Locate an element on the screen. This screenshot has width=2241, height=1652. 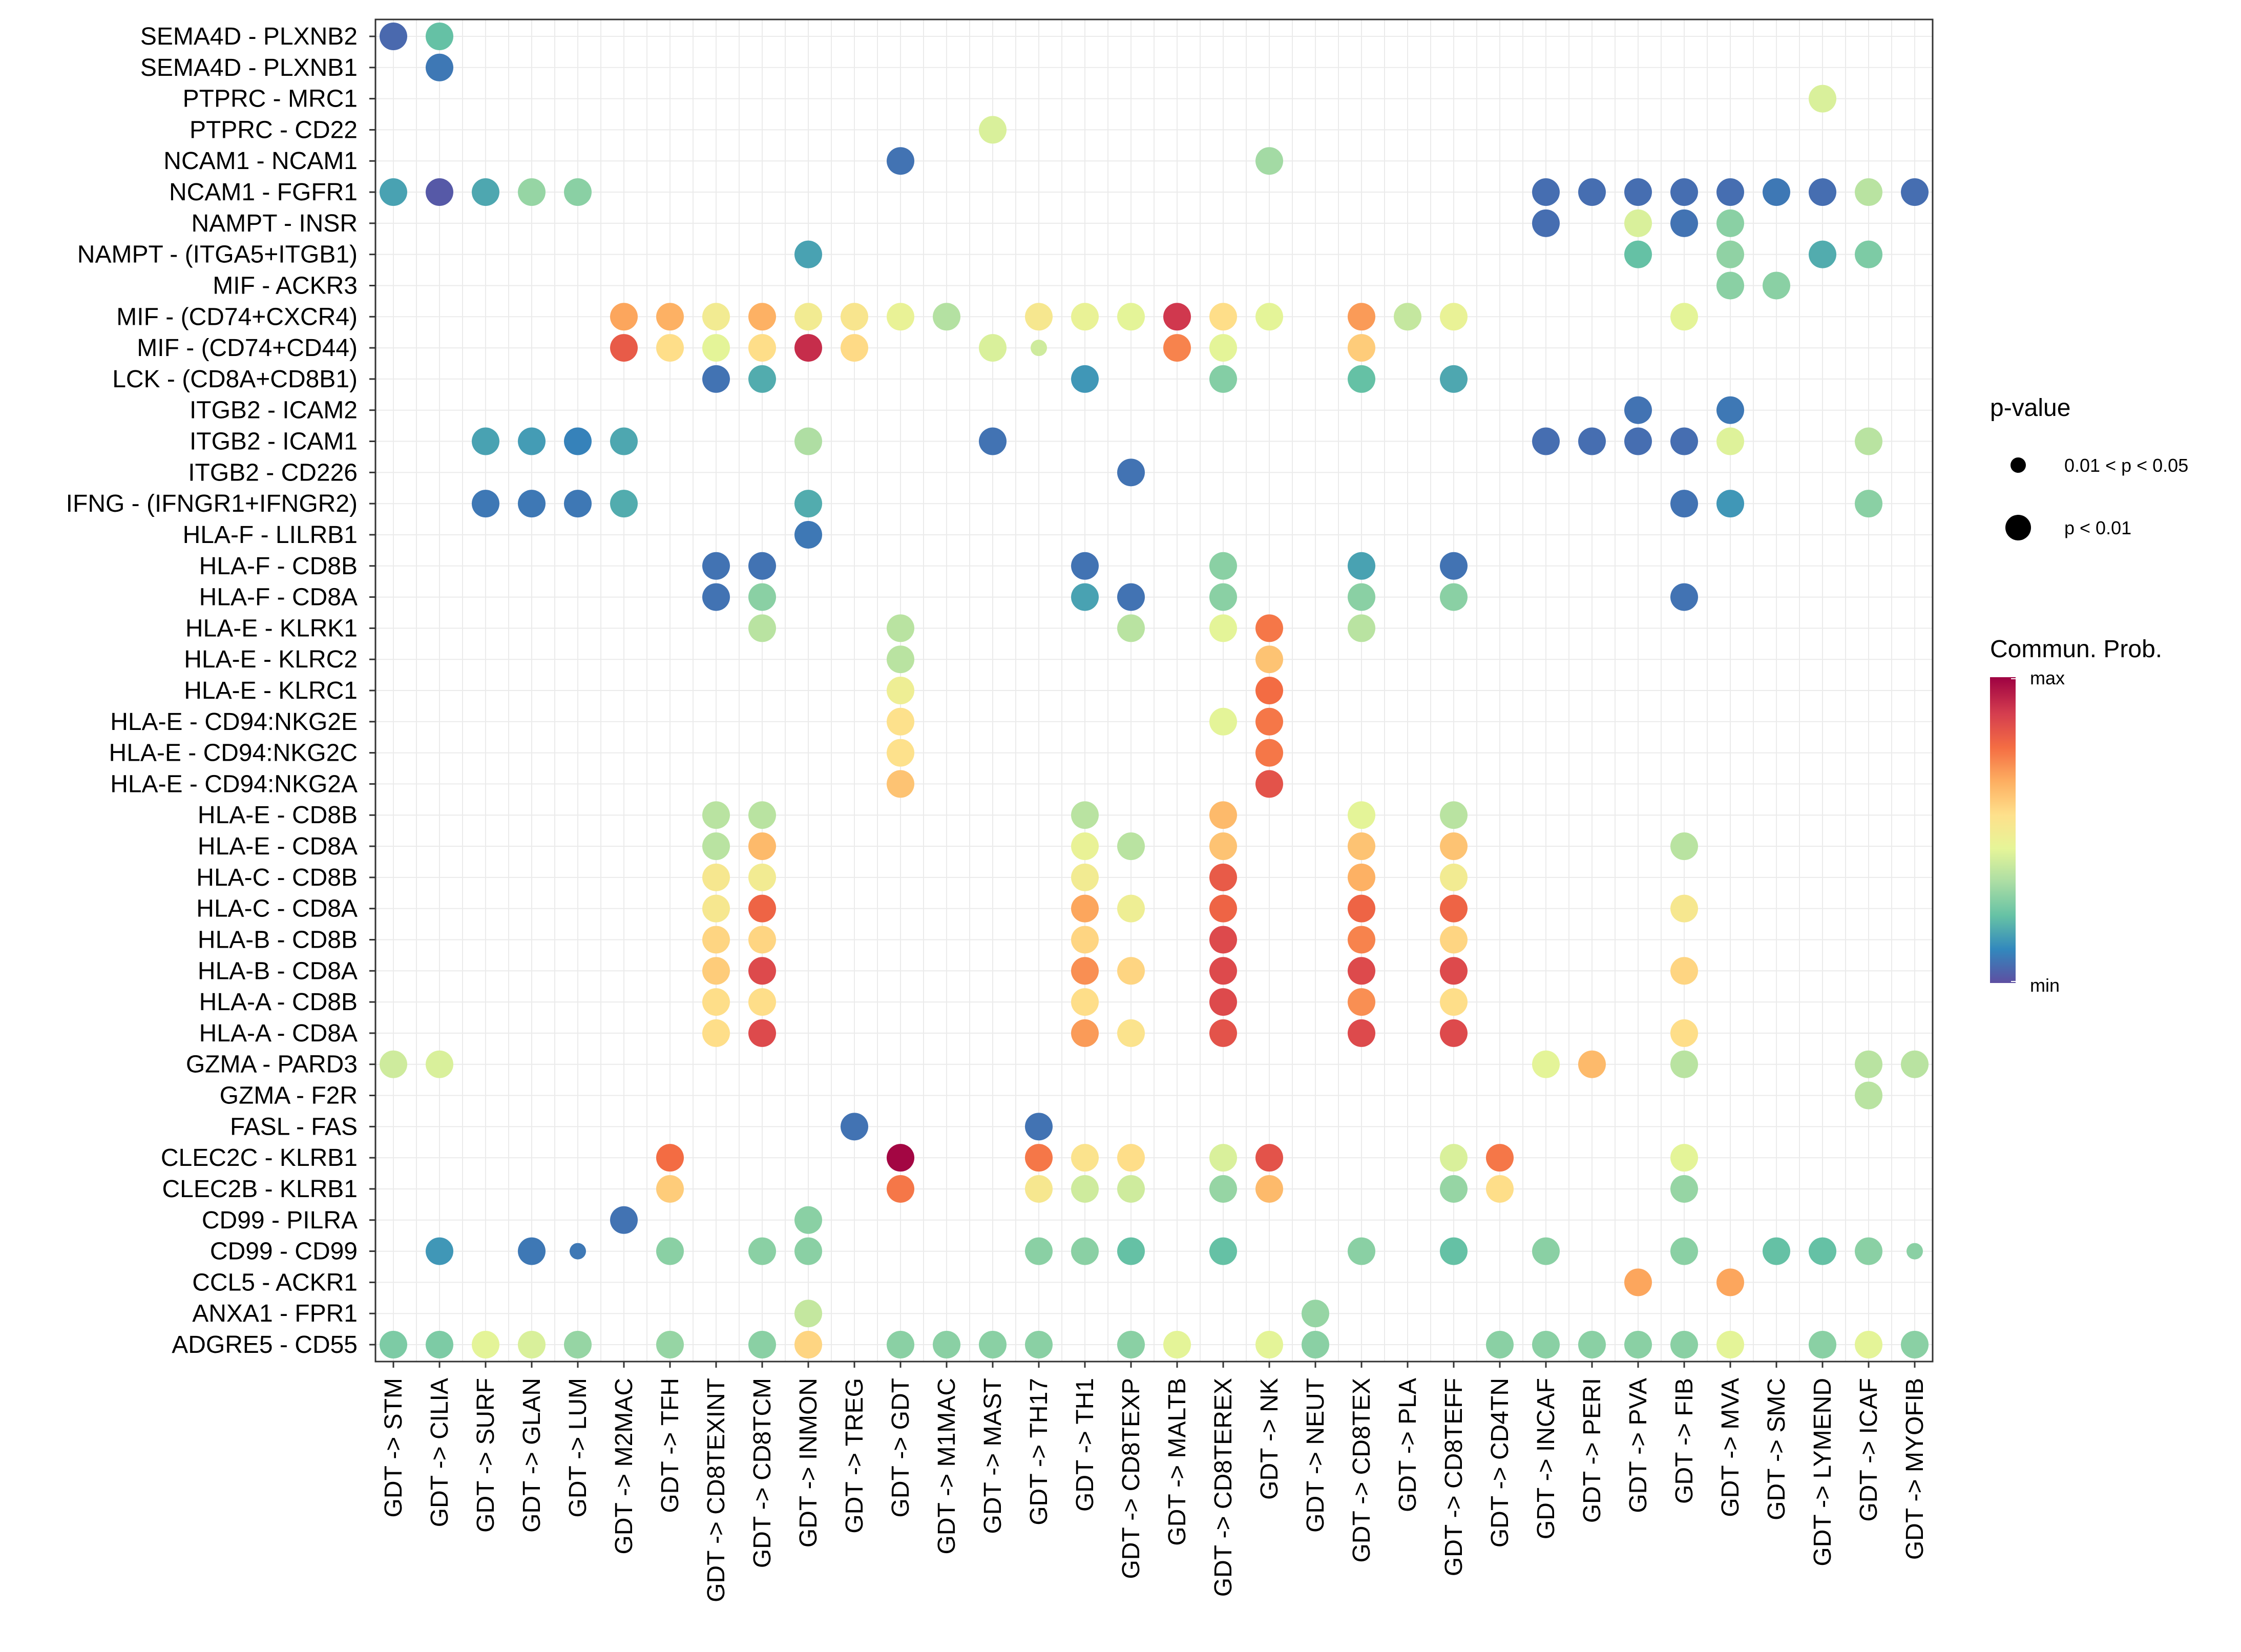
y-tick-label: HLA-E - CD8B is located at coordinates (278, 815).